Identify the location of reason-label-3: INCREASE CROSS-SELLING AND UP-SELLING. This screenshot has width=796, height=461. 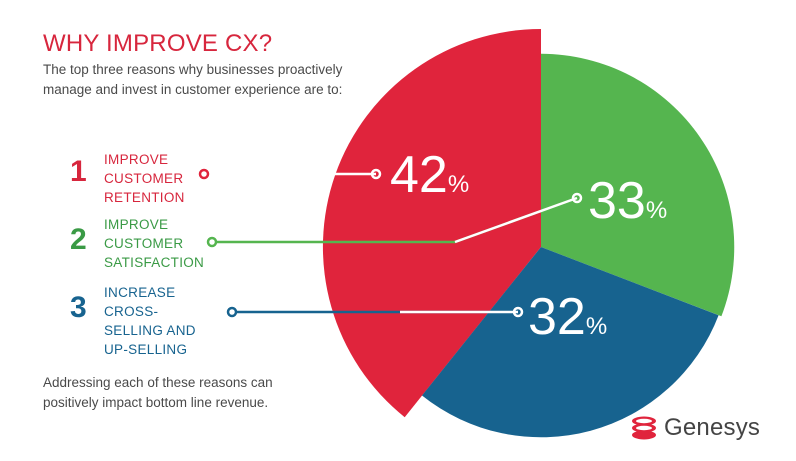
(150, 321).